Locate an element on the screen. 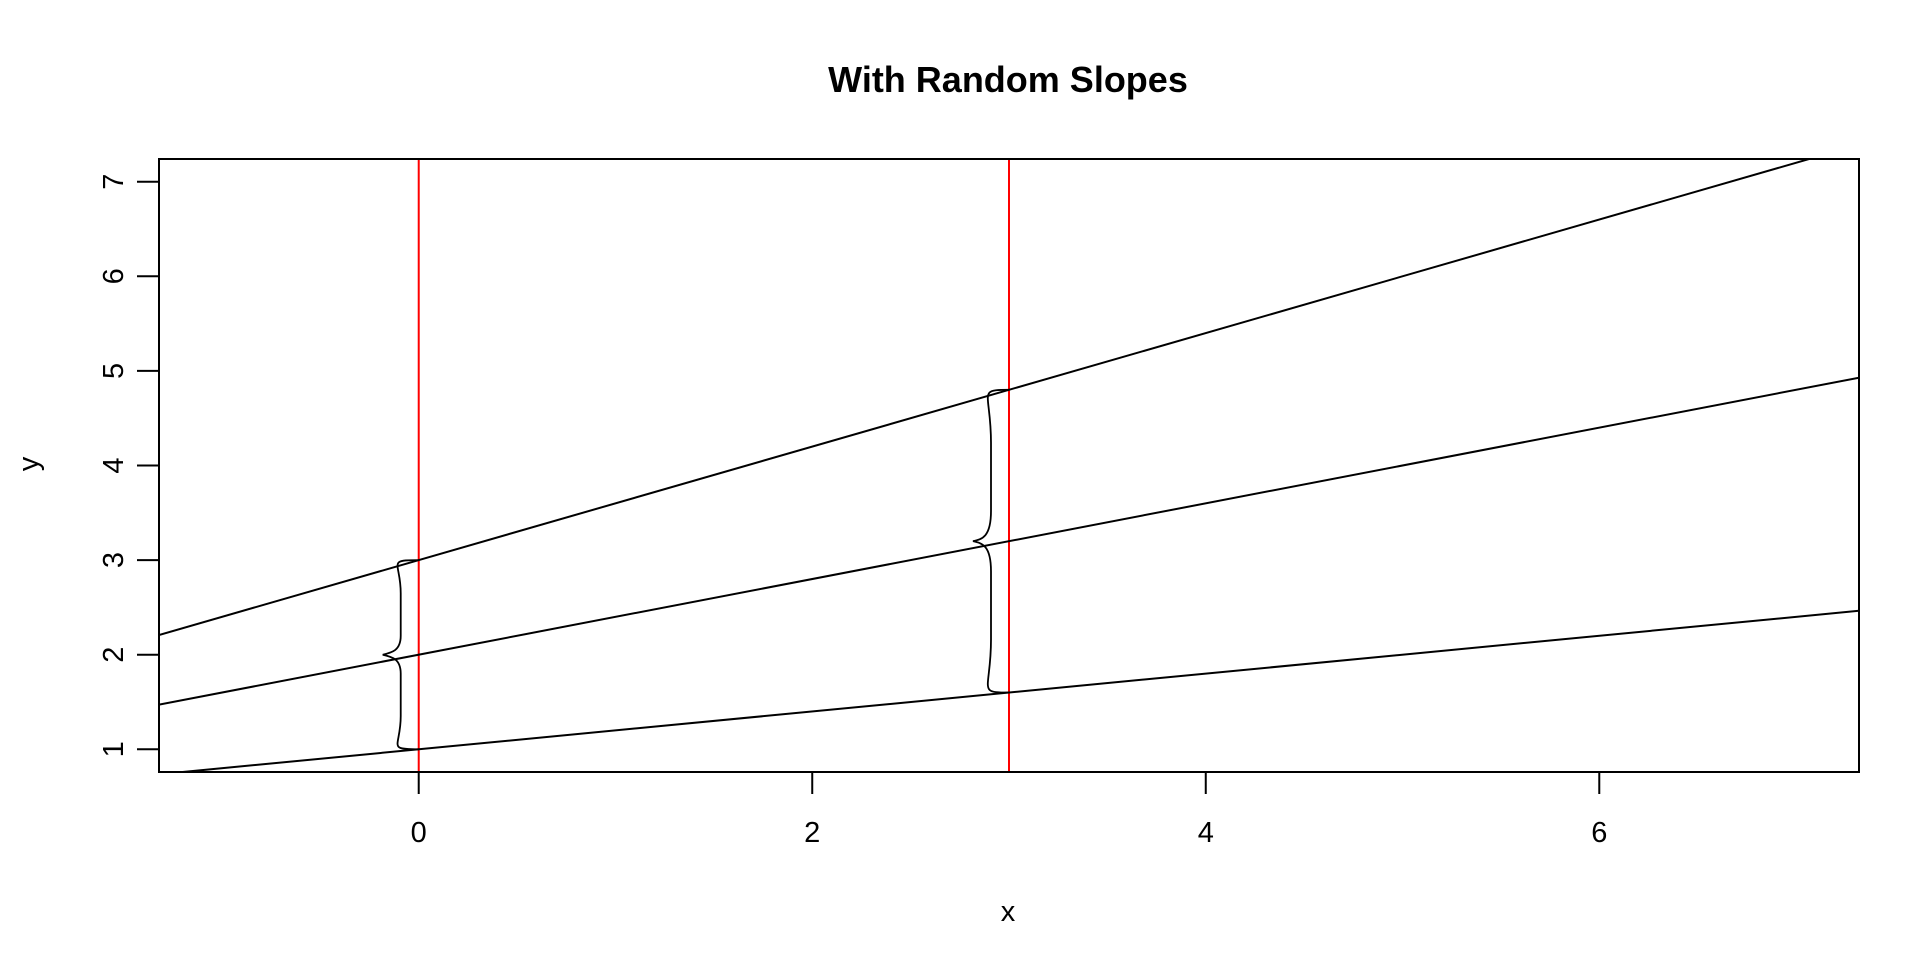 Image resolution: width=1920 pixels, height=960 pixels. y-tick-label-3: 3 is located at coordinates (114, 560).